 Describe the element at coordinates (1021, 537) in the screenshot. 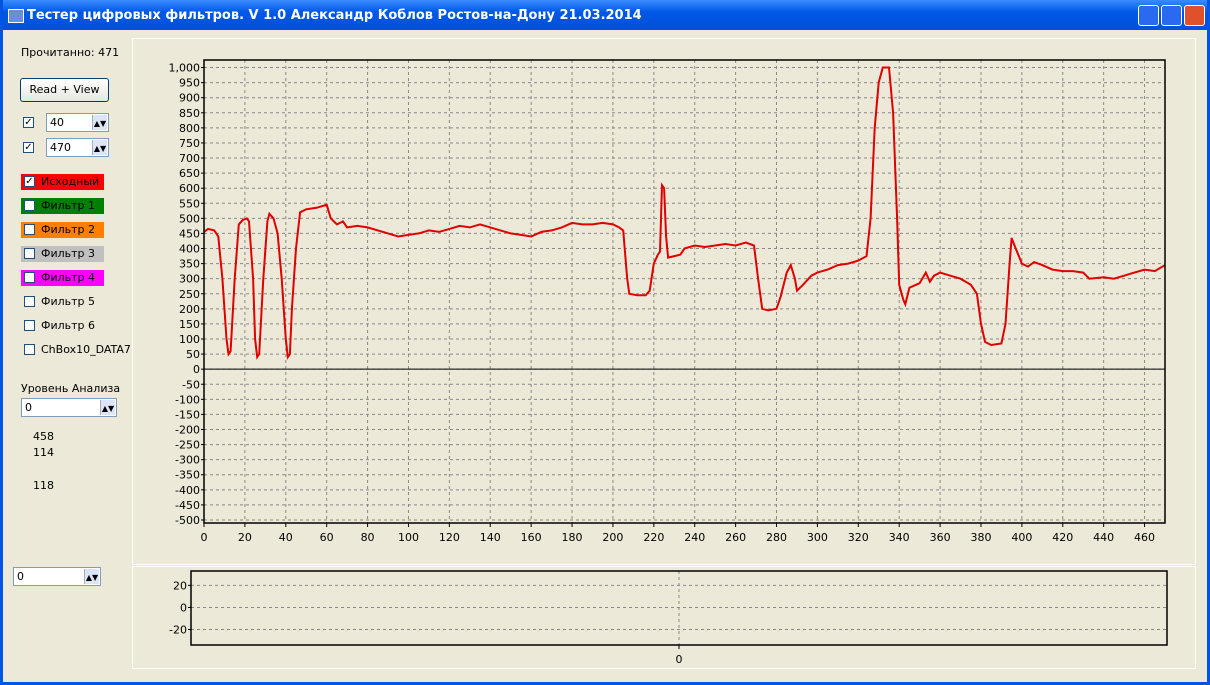

I see `x-tick-label: 400` at that location.